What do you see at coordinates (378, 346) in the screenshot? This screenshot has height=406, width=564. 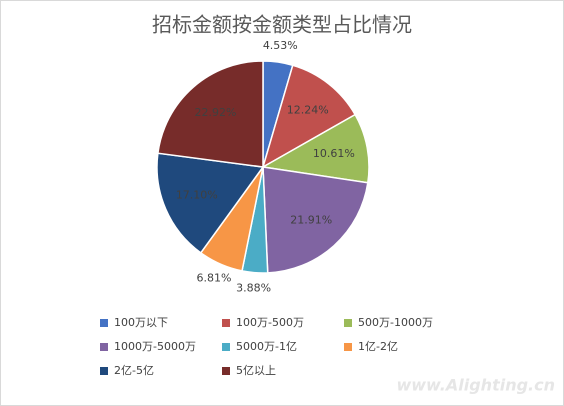 I see `legend-label: 1亿-2亿` at bounding box center [378, 346].